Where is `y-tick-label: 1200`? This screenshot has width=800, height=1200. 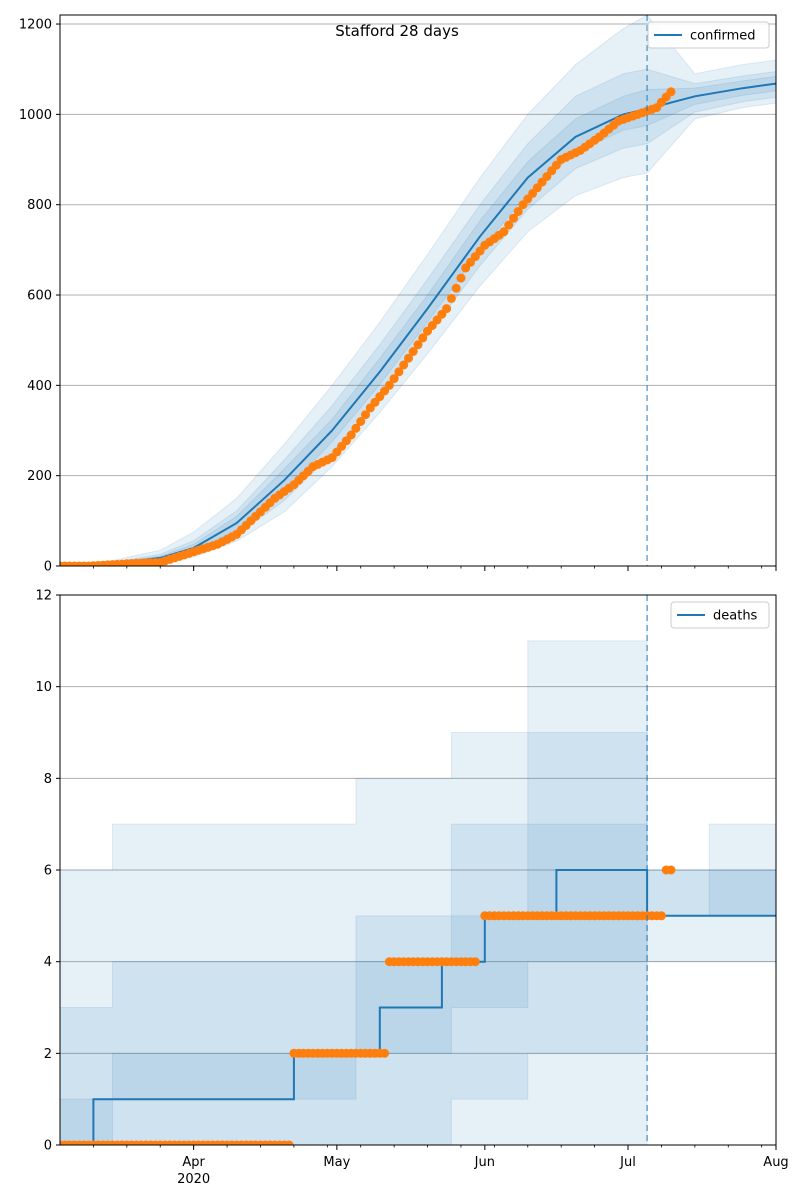 y-tick-label: 1200 is located at coordinates (35, 25).